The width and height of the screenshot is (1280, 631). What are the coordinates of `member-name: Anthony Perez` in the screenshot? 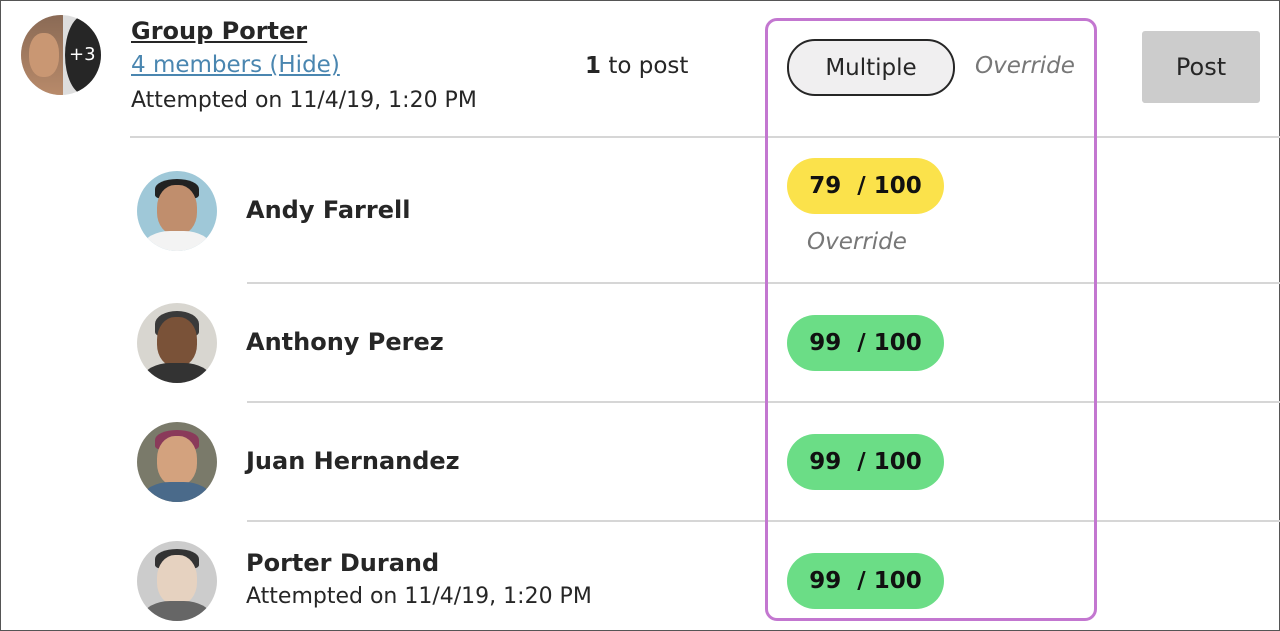 It's located at (345, 342).